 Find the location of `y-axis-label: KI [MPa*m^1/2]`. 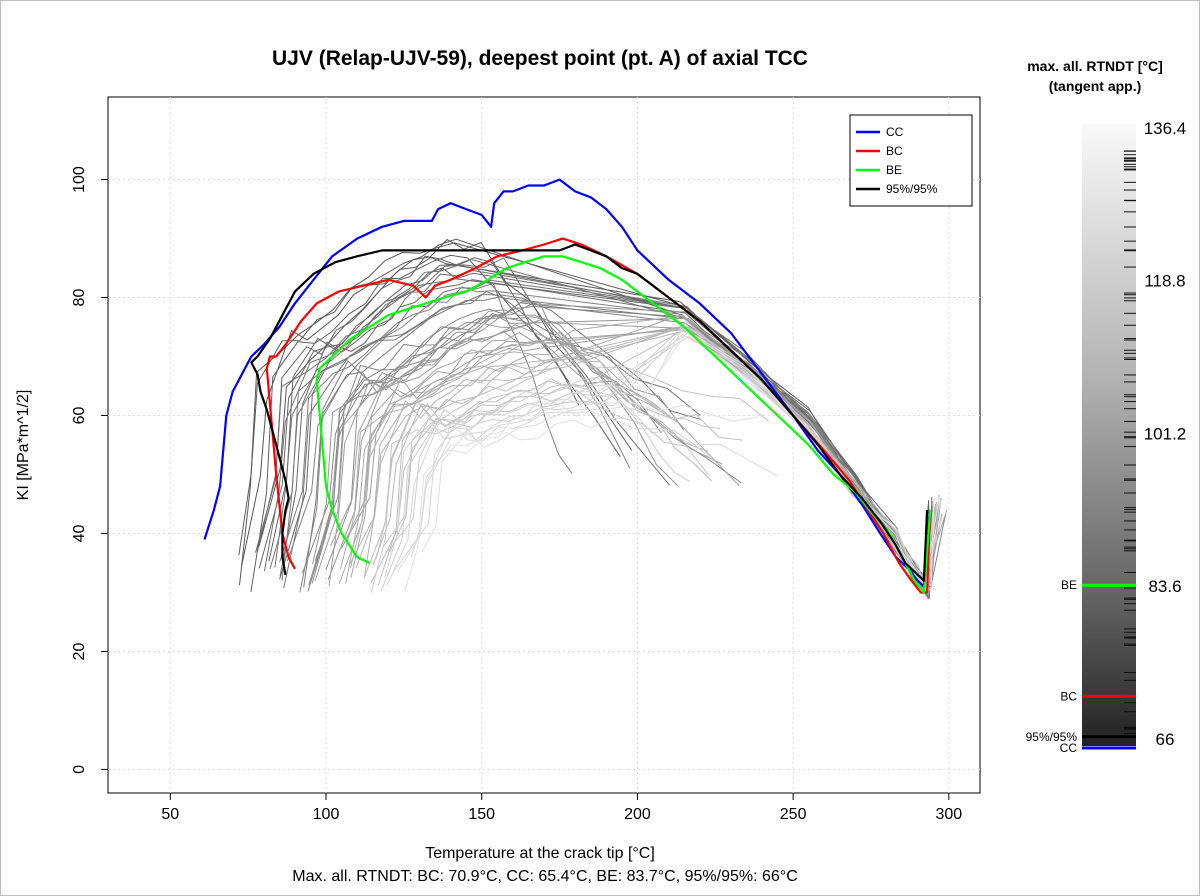

y-axis-label: KI [MPa*m^1/2] is located at coordinates (23, 445).